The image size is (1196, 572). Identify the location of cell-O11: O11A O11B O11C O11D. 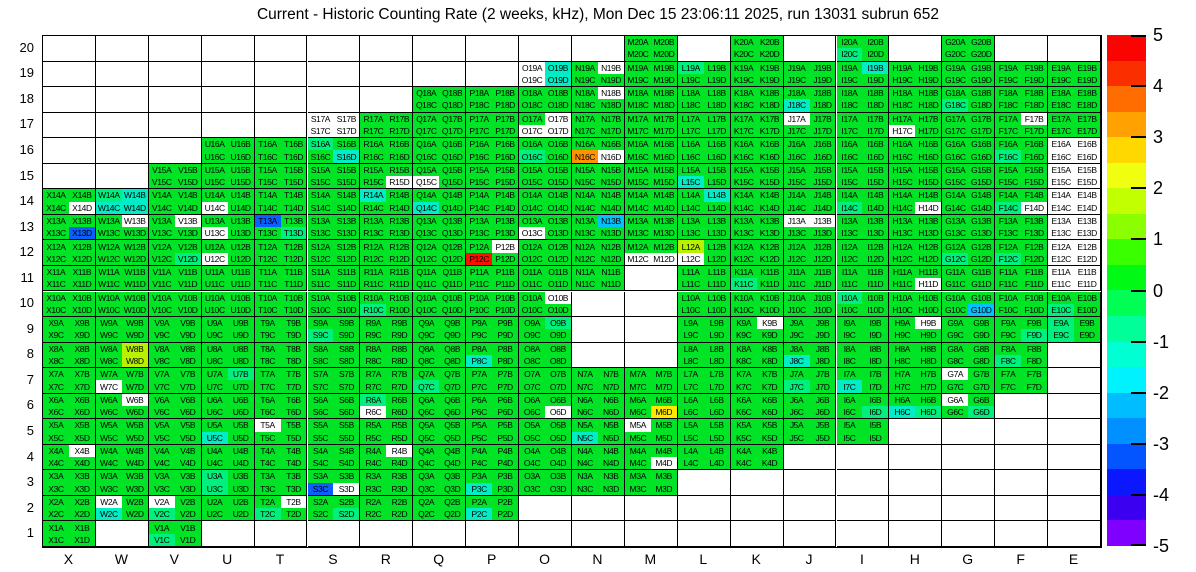
(545, 278).